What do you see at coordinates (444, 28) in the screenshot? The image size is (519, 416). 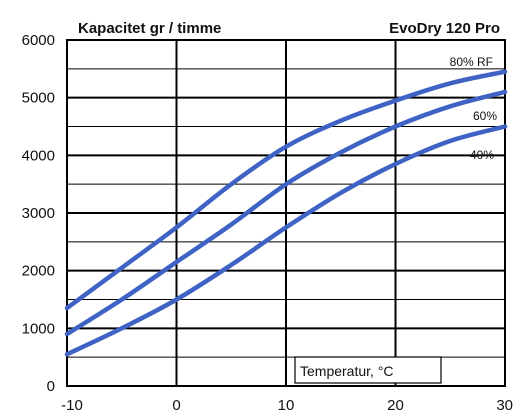 I see `chart-subtitle: EvoDry 120 Pro` at bounding box center [444, 28].